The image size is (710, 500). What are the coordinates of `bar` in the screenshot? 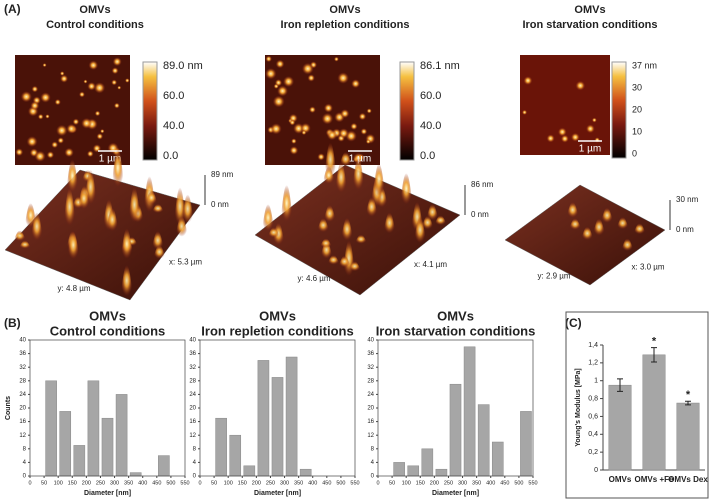 It's located at (620, 427).